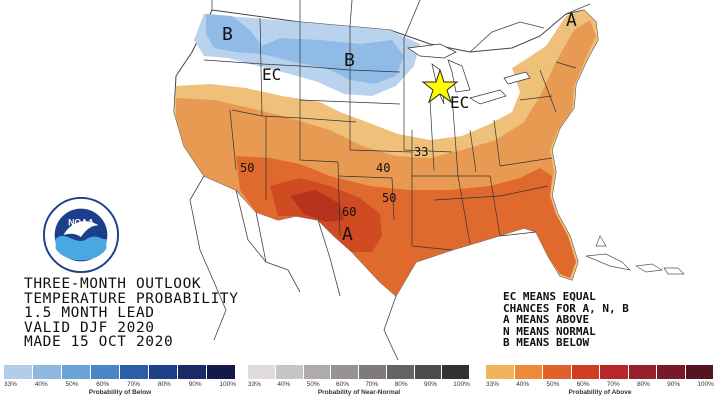 This screenshot has height=404, width=719. Describe the element at coordinates (134, 384) in the screenshot. I see `scale-below-tick: 70%` at that location.